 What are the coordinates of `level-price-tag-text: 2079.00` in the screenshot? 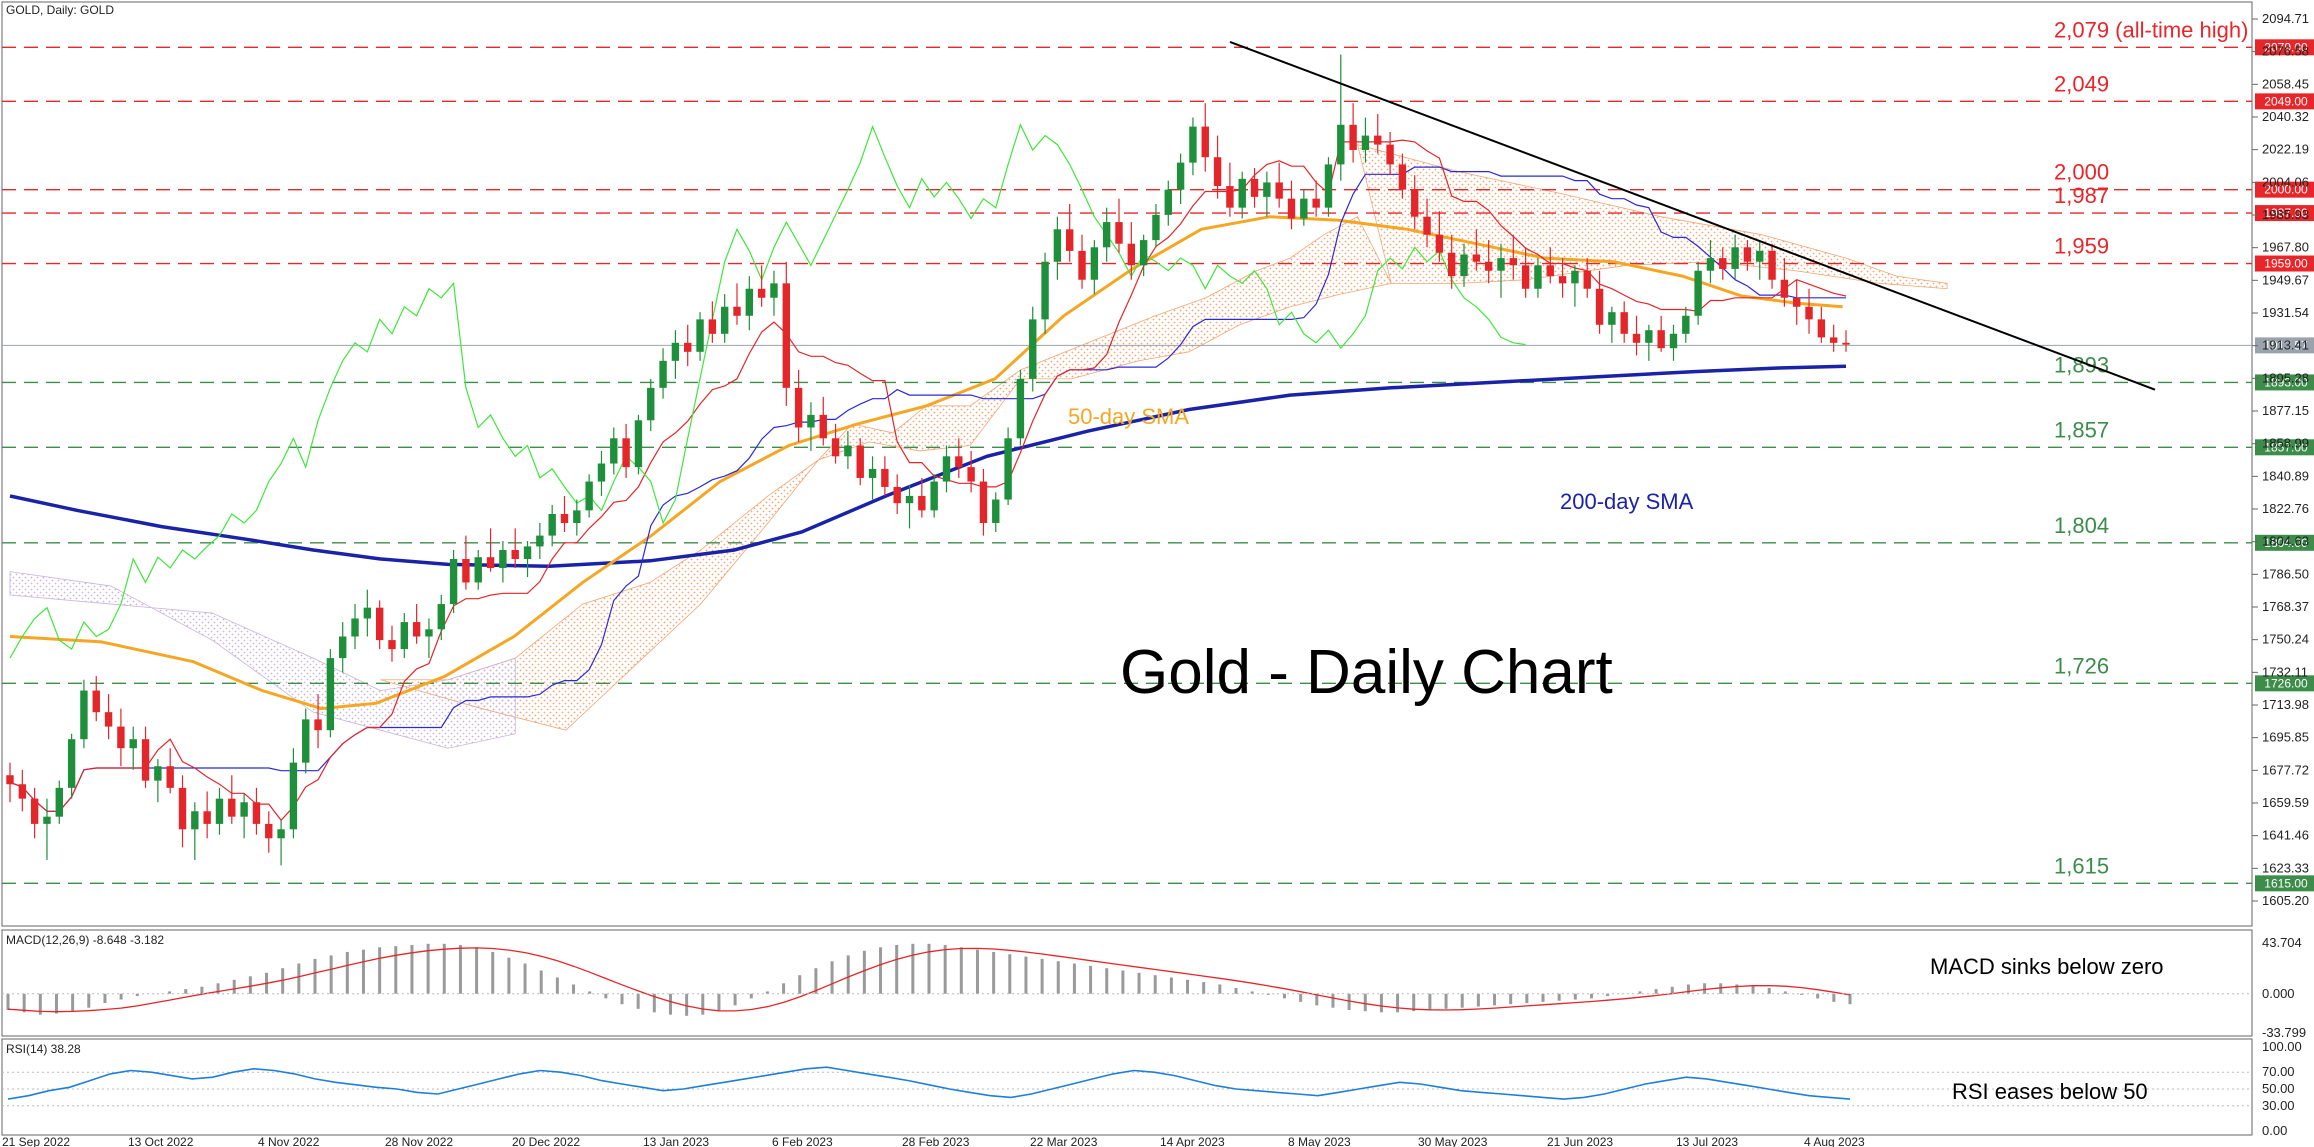 It's located at (2286, 47).